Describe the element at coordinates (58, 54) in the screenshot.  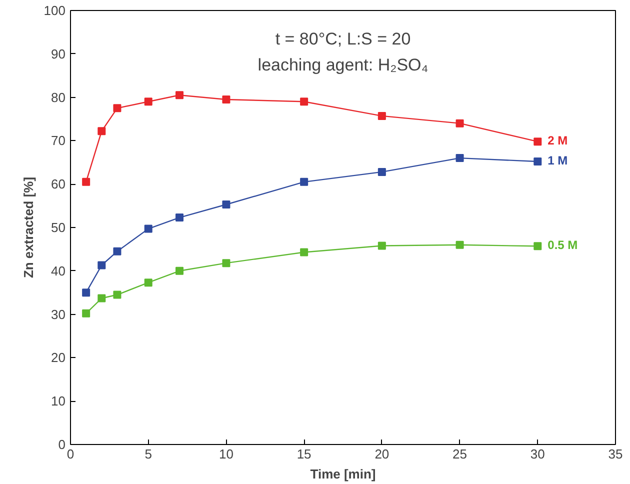
I see `y-tick-label: 90` at that location.